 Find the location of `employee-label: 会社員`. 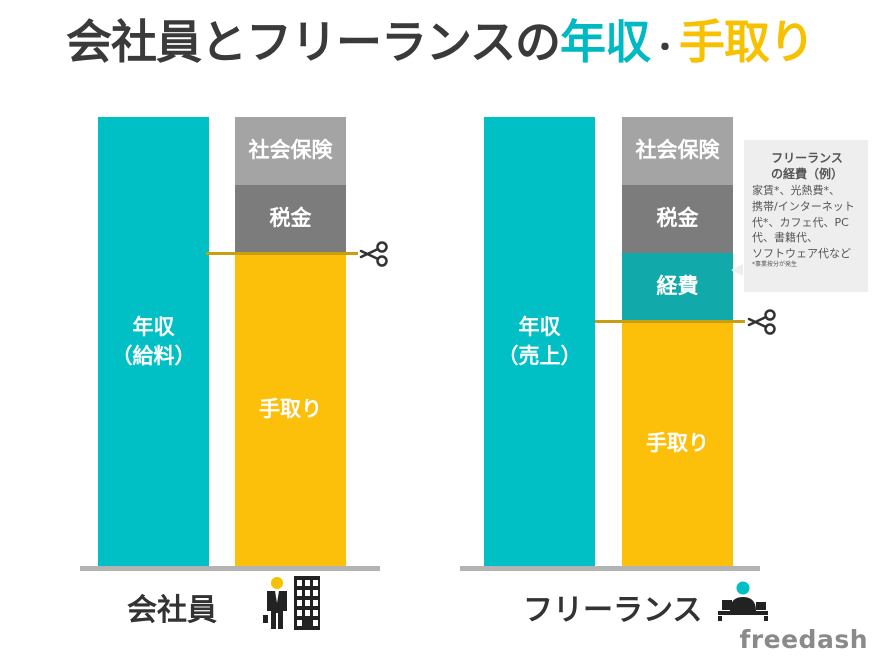

employee-label: 会社員 is located at coordinates (172, 610).